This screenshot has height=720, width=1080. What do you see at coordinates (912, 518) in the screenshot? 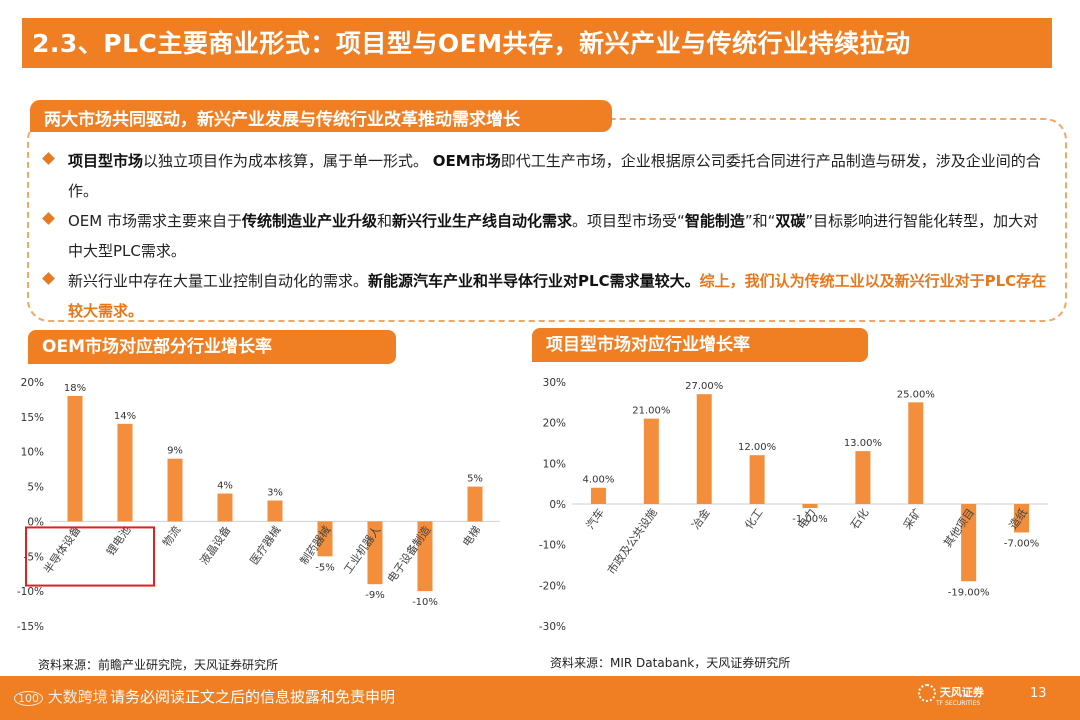
I see `category-label: 采矿` at bounding box center [912, 518].